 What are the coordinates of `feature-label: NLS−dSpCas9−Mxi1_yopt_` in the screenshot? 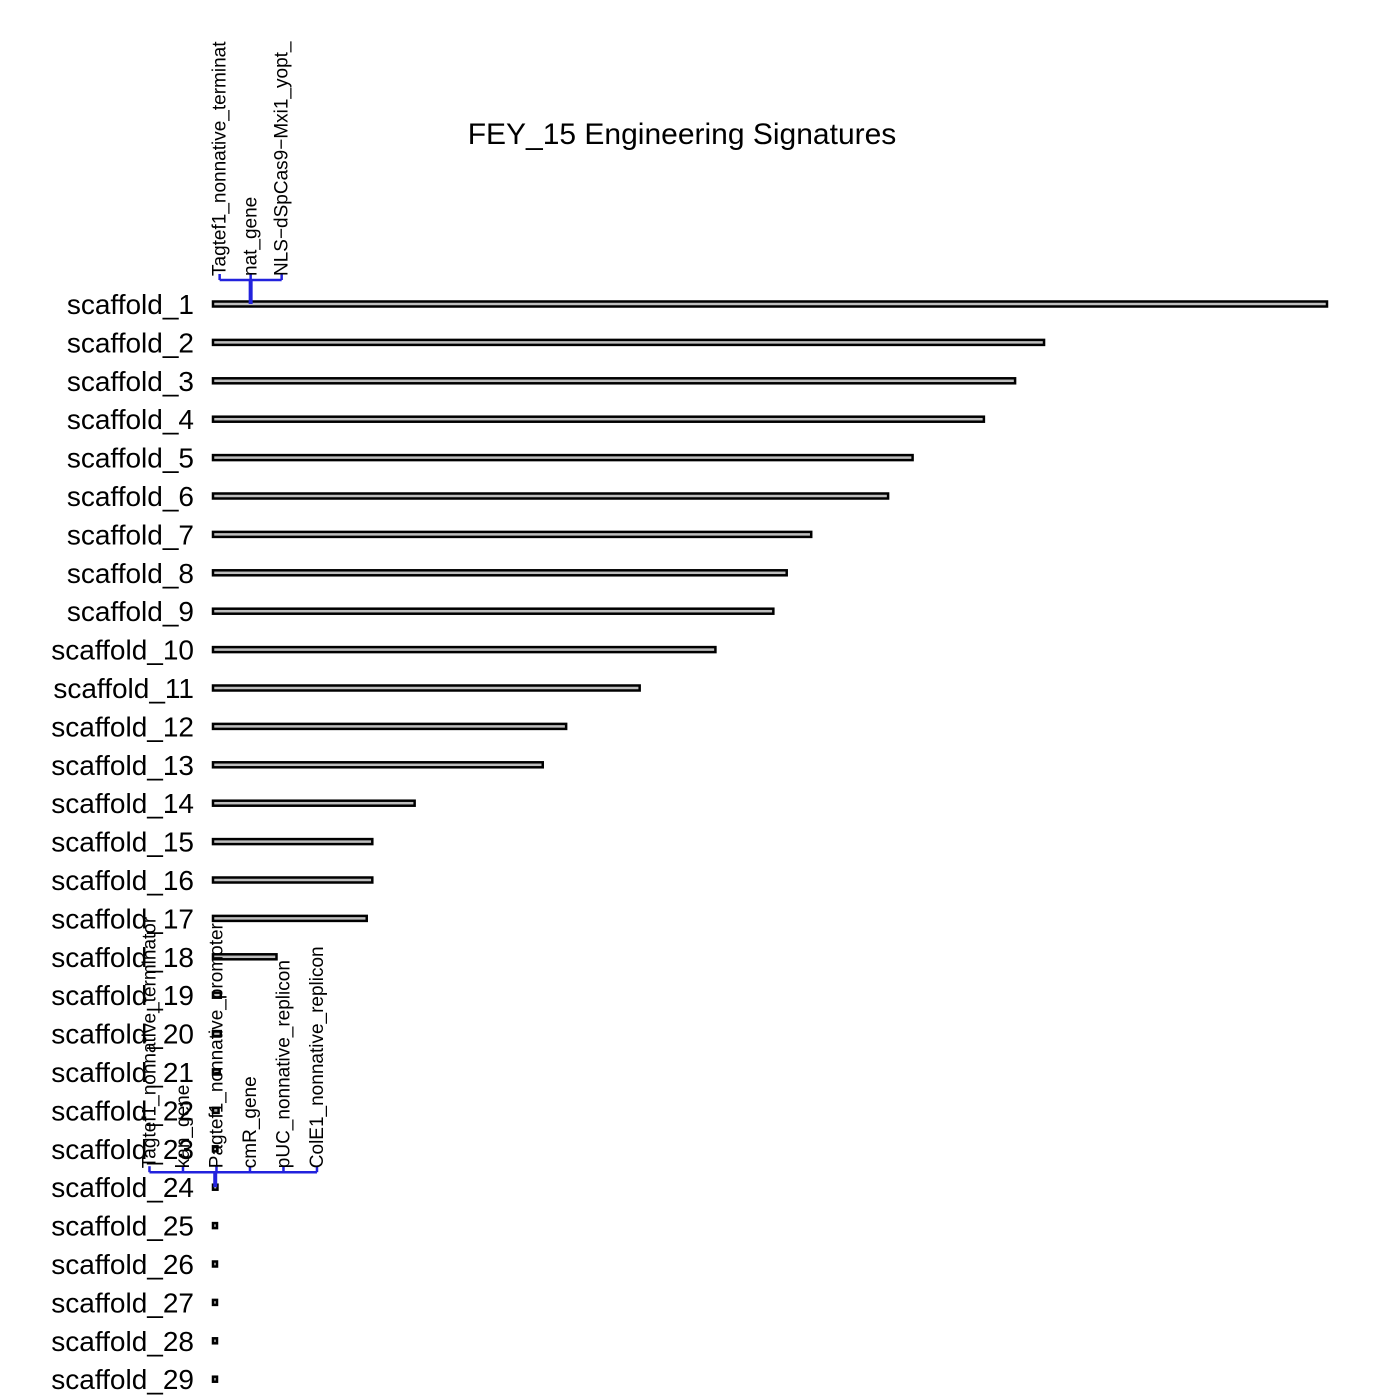 It's located at (282, 158).